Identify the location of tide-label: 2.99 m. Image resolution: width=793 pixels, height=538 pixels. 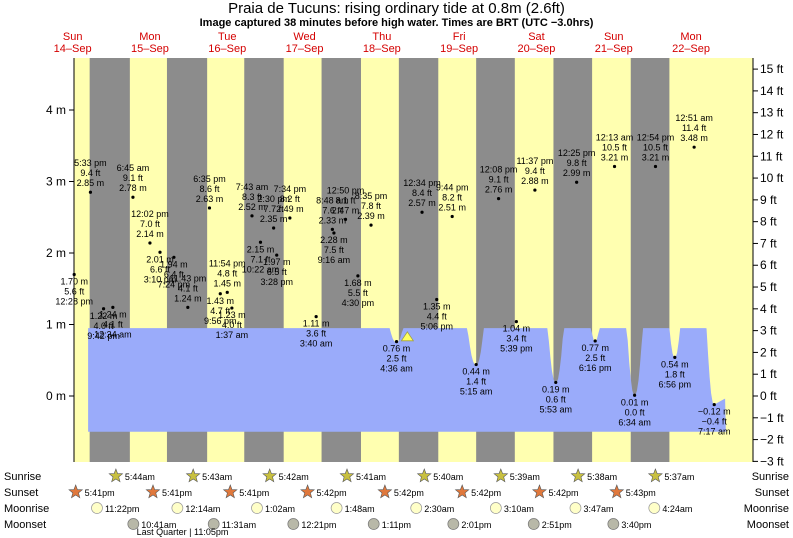
(577, 173).